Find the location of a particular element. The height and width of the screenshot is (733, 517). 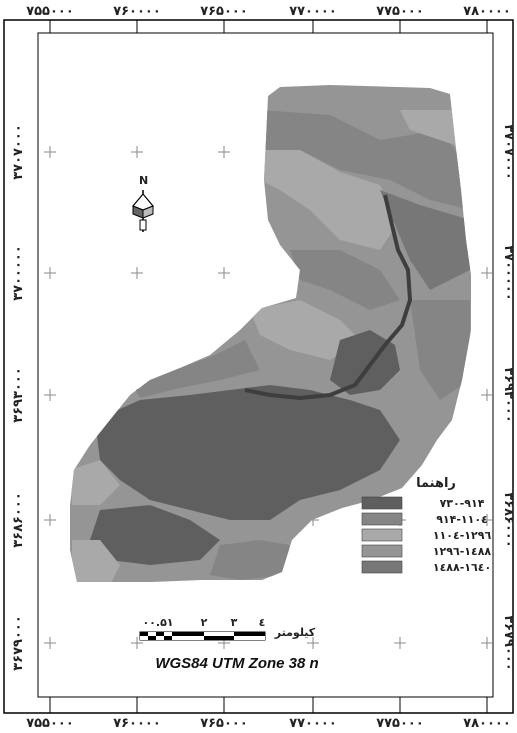

river-channel is located at coordinates (328, 297).